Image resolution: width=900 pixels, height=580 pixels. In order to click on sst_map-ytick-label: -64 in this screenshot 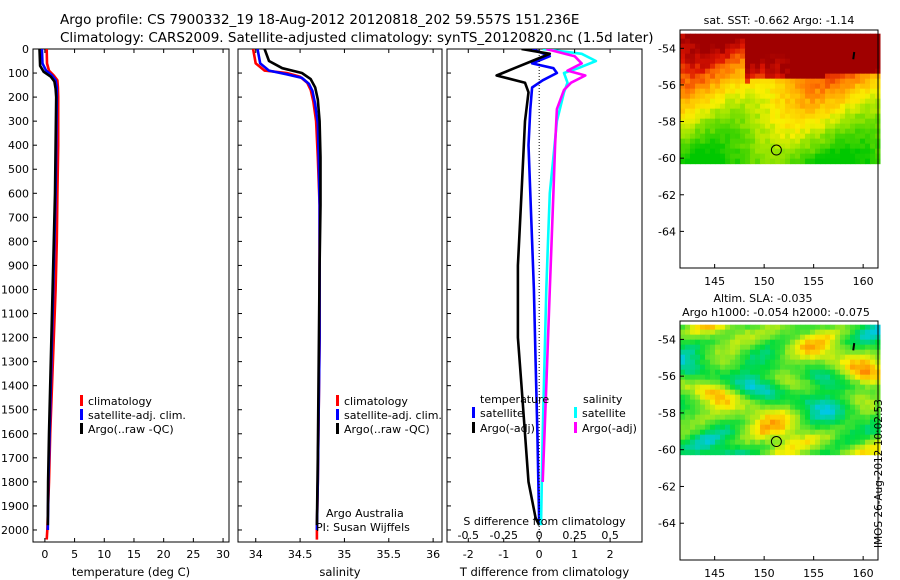, I will do `click(667, 231)`.